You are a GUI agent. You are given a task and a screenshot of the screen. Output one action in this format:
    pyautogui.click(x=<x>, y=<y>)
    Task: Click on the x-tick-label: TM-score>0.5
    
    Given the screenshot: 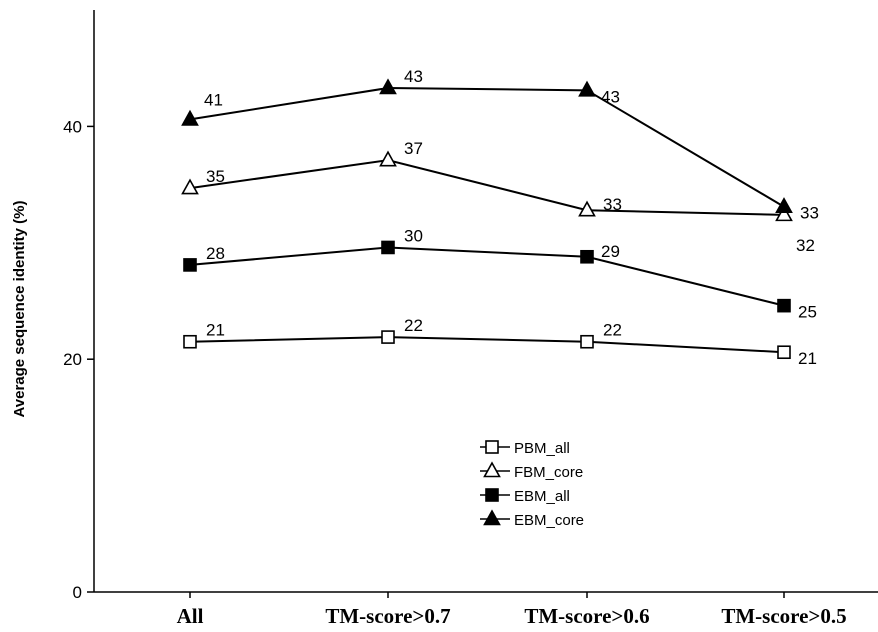 What is the action you would take?
    pyautogui.click(x=783, y=616)
    